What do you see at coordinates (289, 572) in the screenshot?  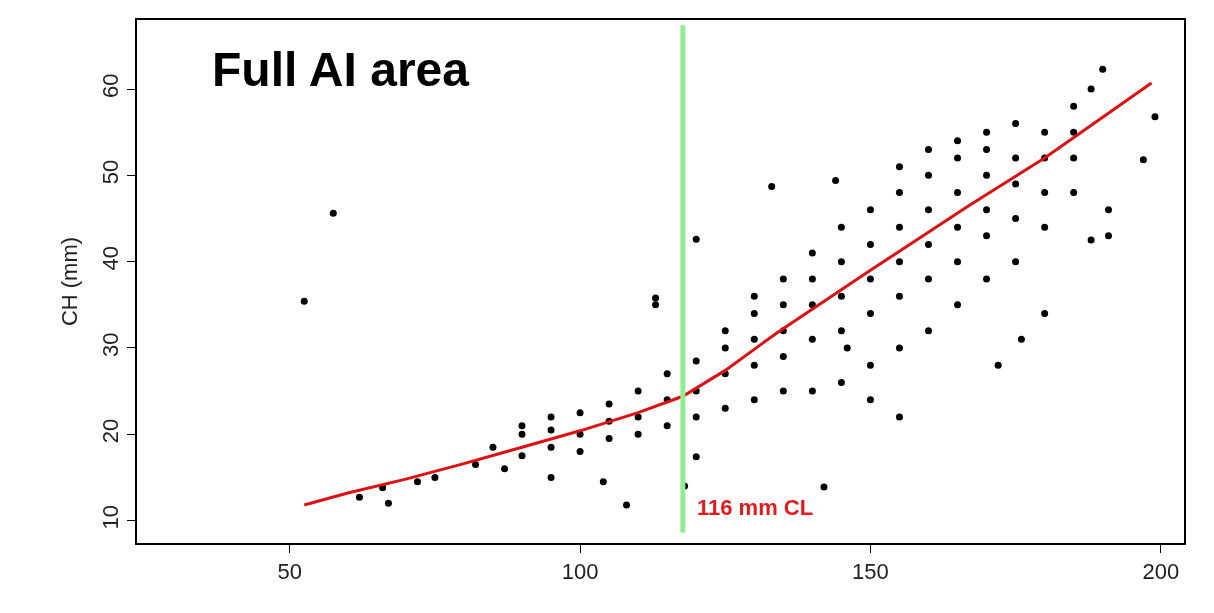 I see `x-tick-label: 50` at bounding box center [289, 572].